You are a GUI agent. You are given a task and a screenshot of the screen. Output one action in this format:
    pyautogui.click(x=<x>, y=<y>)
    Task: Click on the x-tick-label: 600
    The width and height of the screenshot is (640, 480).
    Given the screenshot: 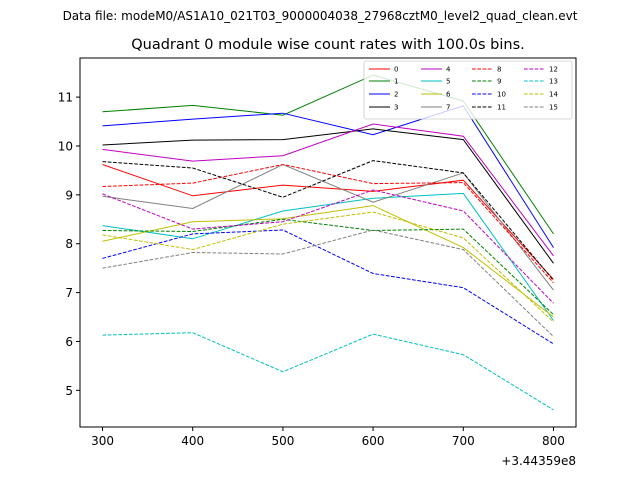 What is the action you would take?
    pyautogui.click(x=373, y=441)
    